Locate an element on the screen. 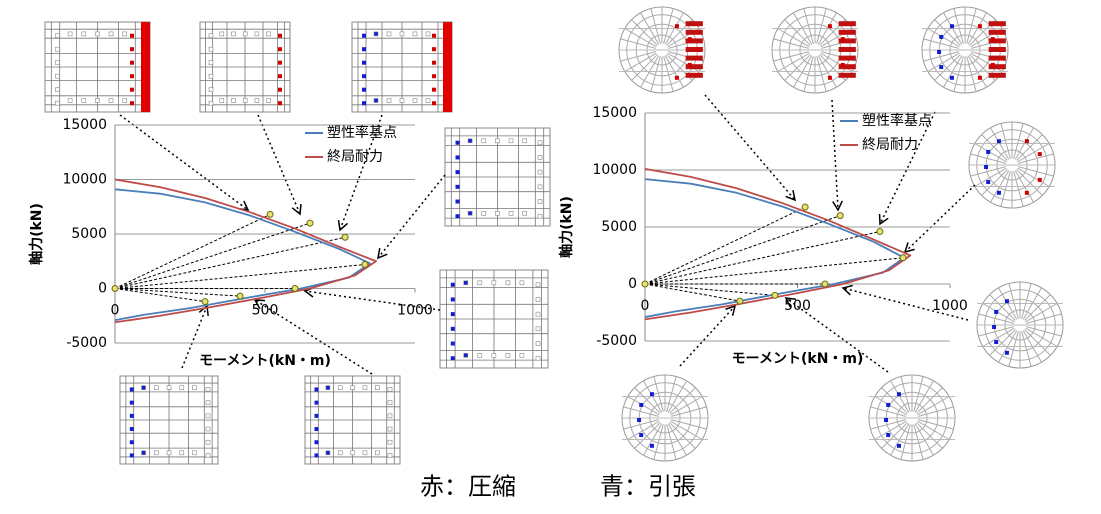  y-tick-label: 5000 is located at coordinates (89, 234).